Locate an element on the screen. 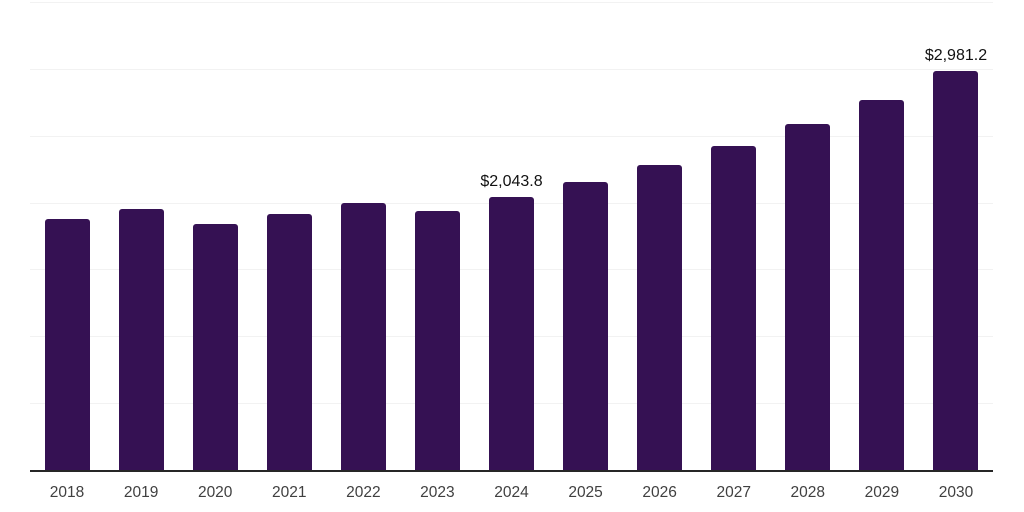 This screenshot has width=1024, height=512. bar-2029 is located at coordinates (882, 285).